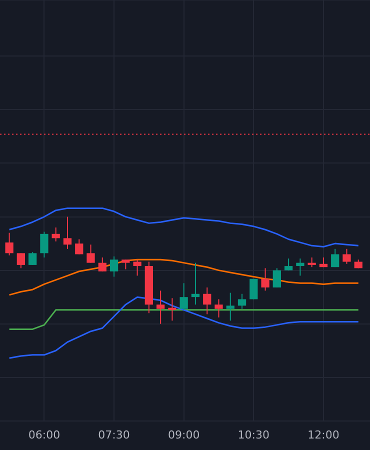 The width and height of the screenshot is (370, 450). I want to click on x-tick-label: 10:30, so click(254, 435).